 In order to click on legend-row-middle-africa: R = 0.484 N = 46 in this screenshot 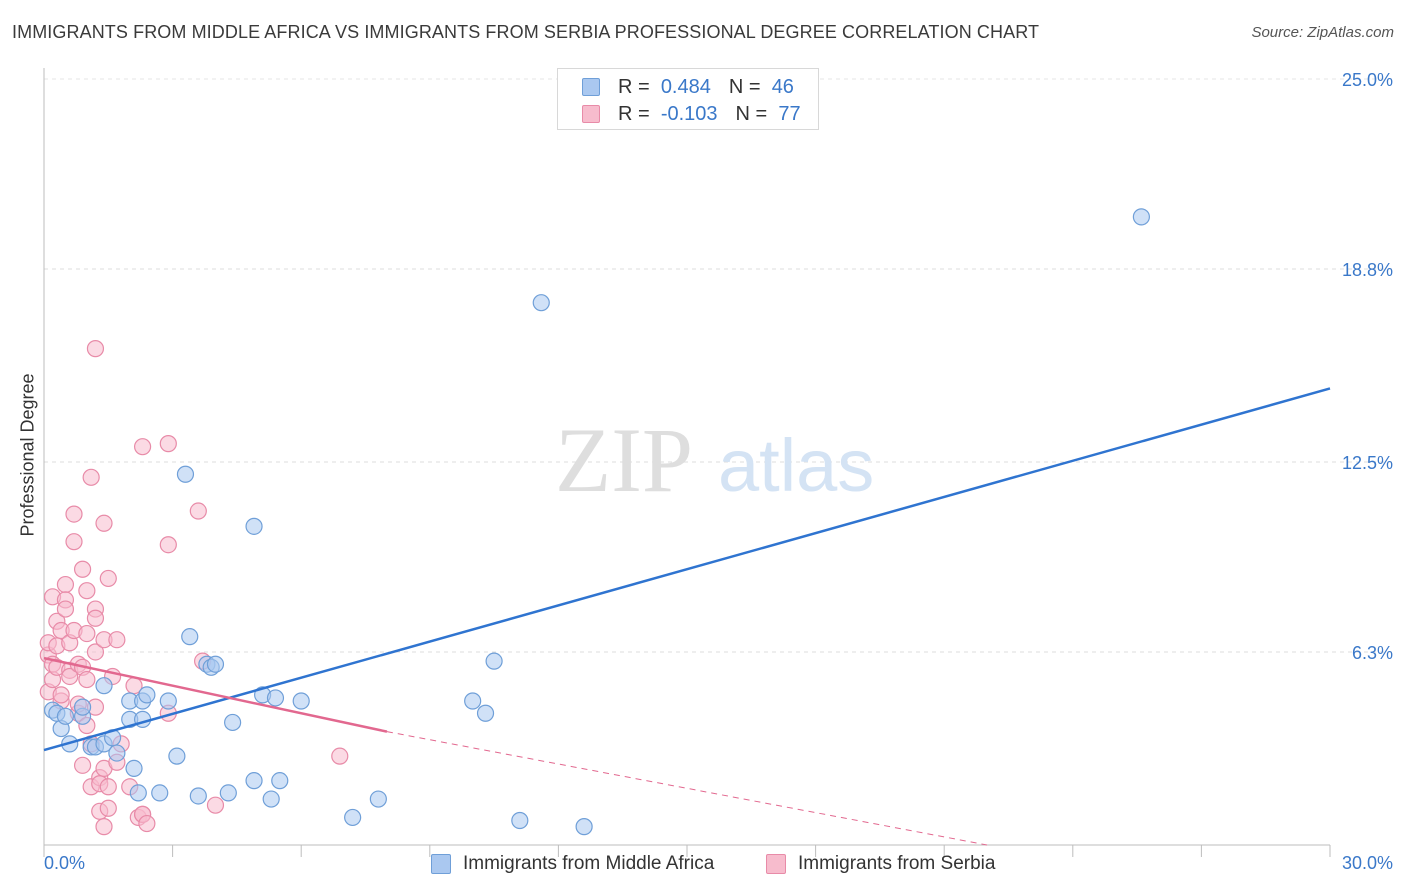, I will do `click(688, 87)`.